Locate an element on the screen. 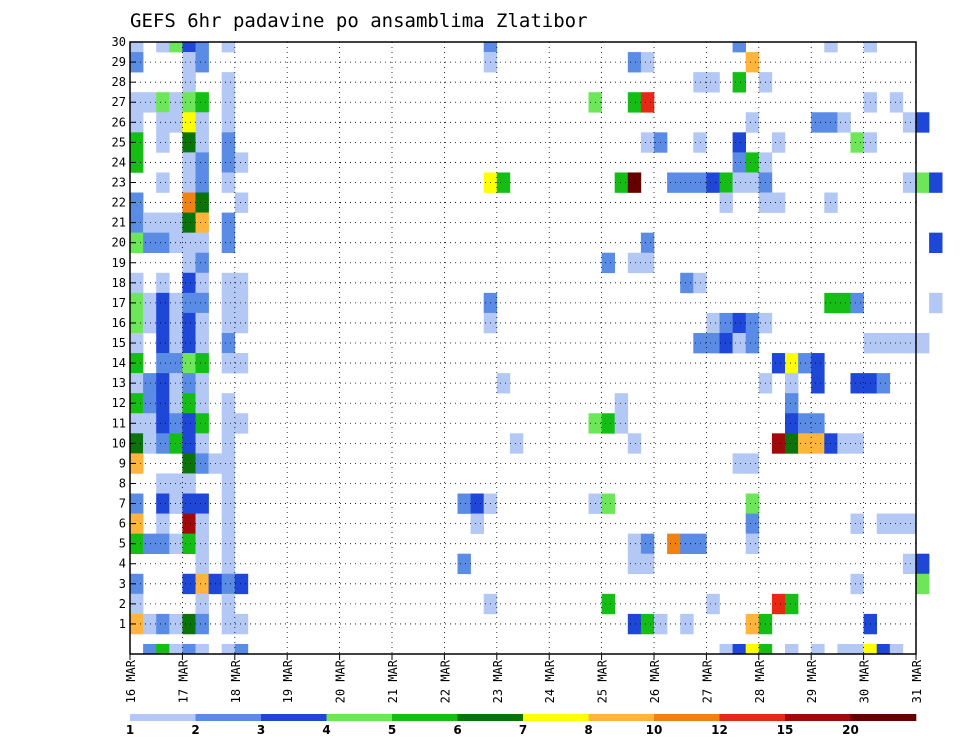 This screenshot has height=742, width=960. y-tick-label: 9 is located at coordinates (122, 463).